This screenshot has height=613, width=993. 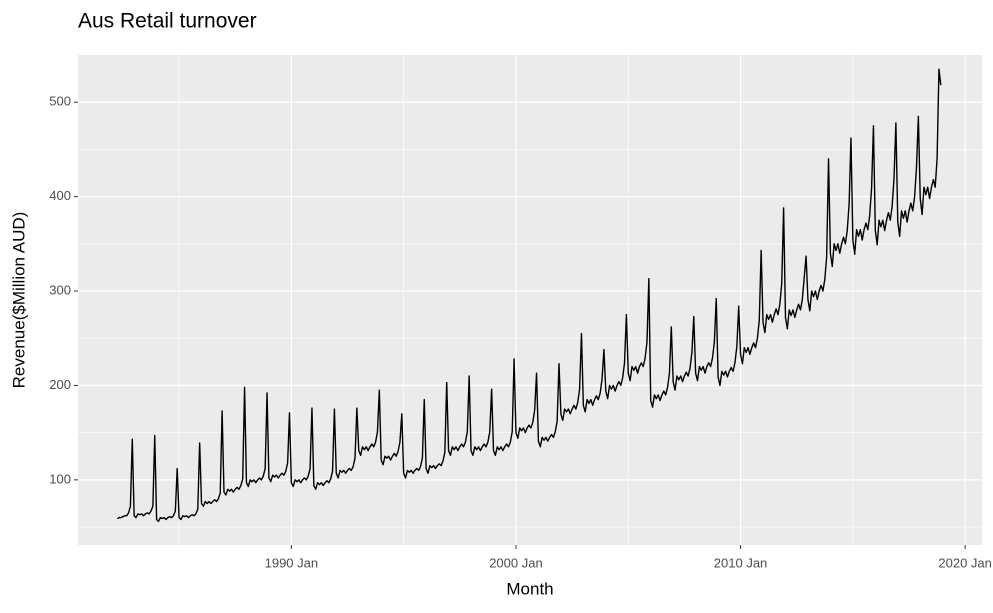 What do you see at coordinates (60, 101) in the screenshot?
I see `y-tick-label: 500` at bounding box center [60, 101].